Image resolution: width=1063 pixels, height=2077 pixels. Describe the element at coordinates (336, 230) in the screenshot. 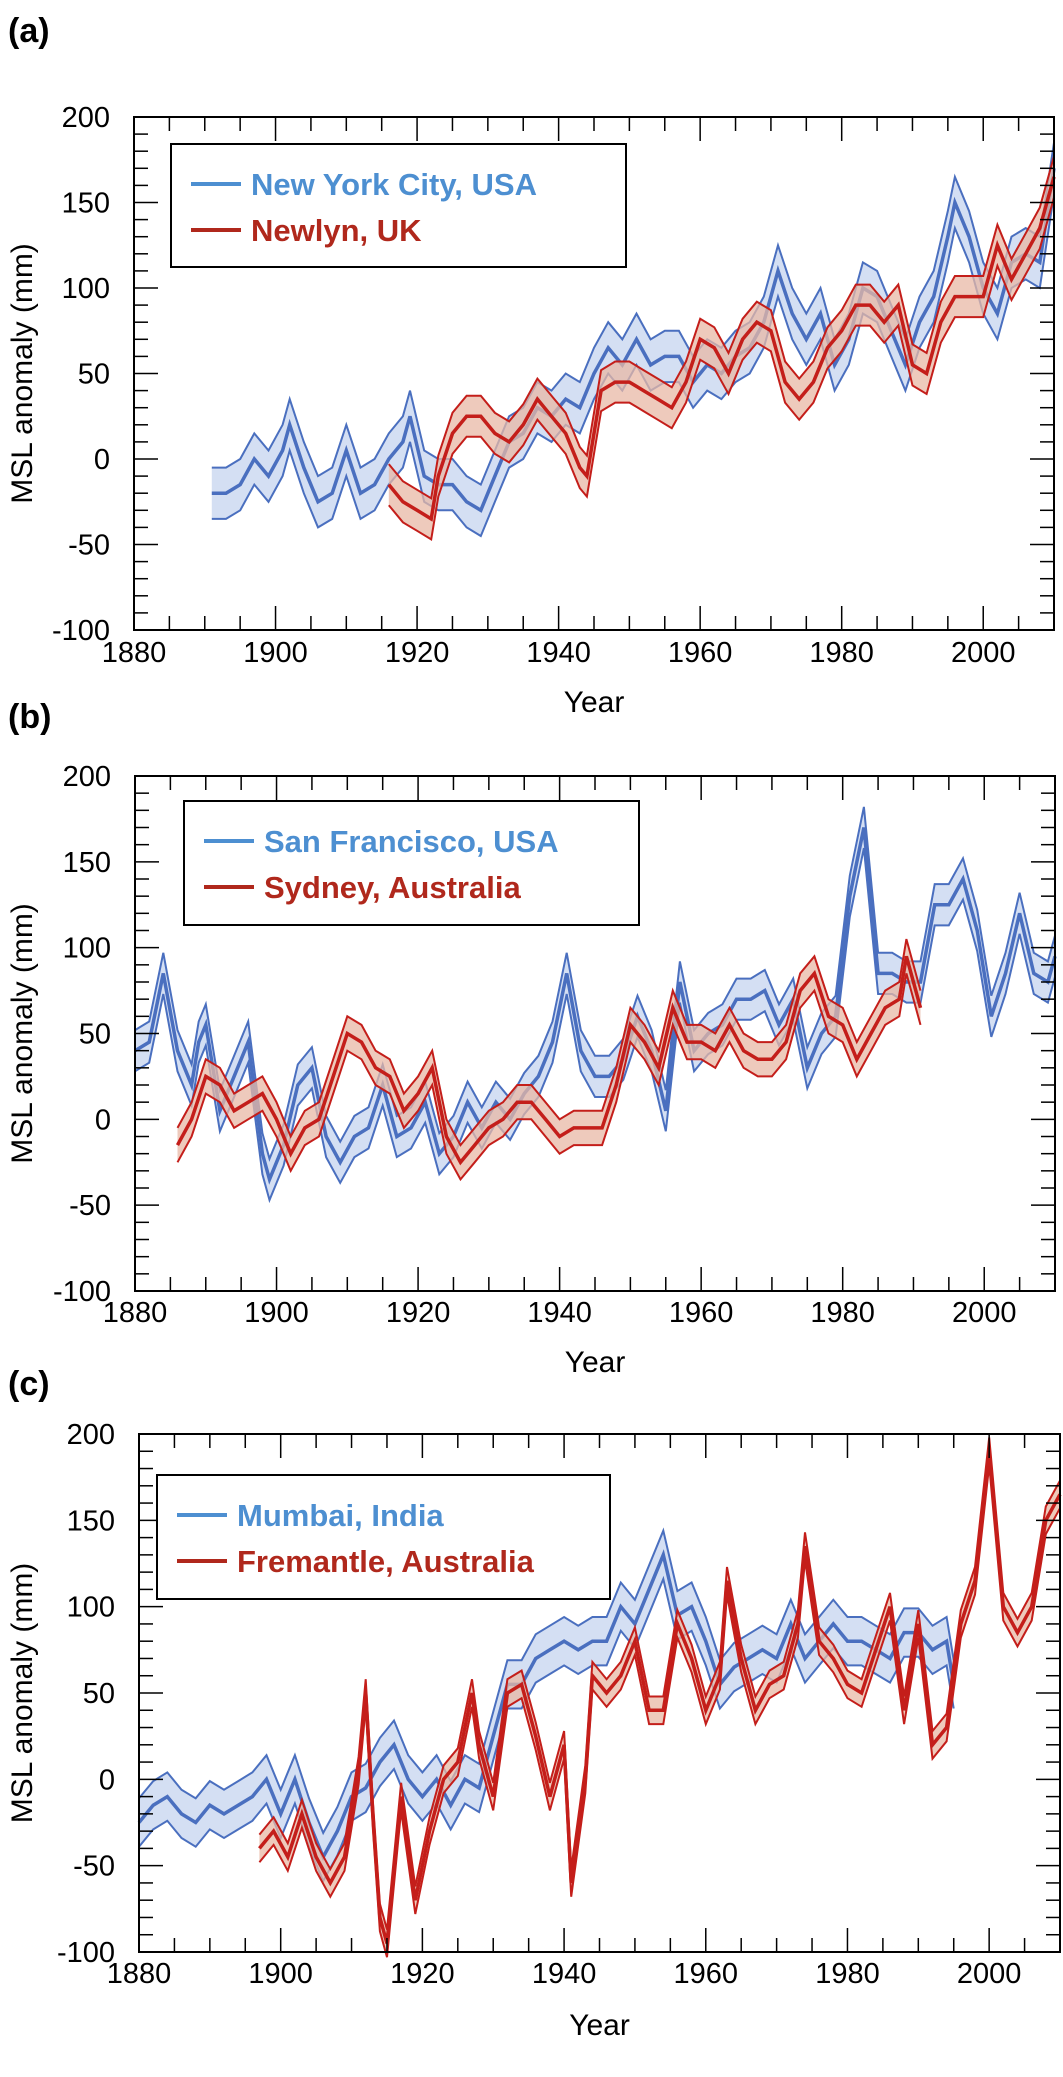

I see `legend-entry: Newlyn, UK` at that location.